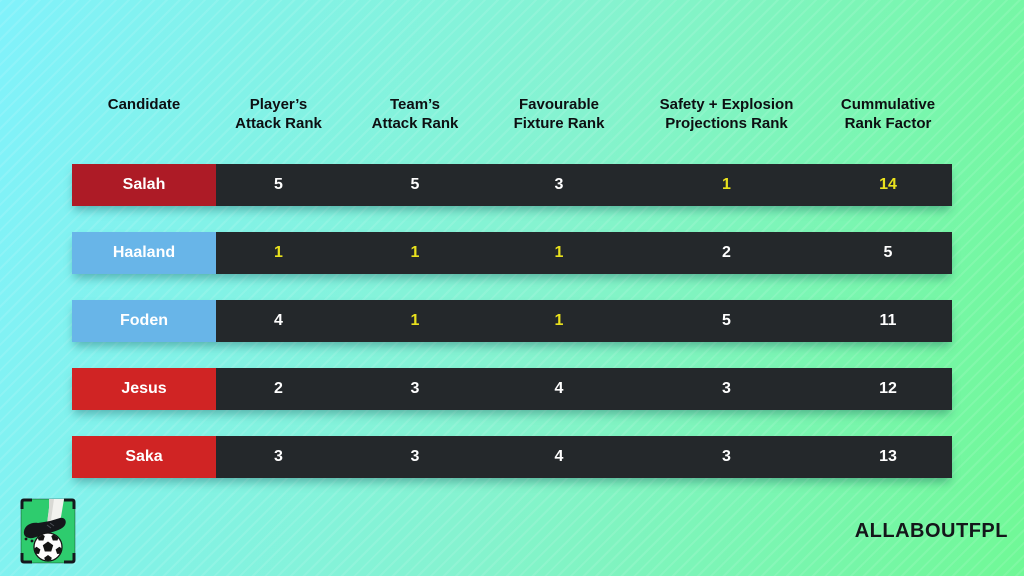 This screenshot has width=1024, height=576. What do you see at coordinates (144, 253) in the screenshot?
I see `candidate-label: Haaland` at bounding box center [144, 253].